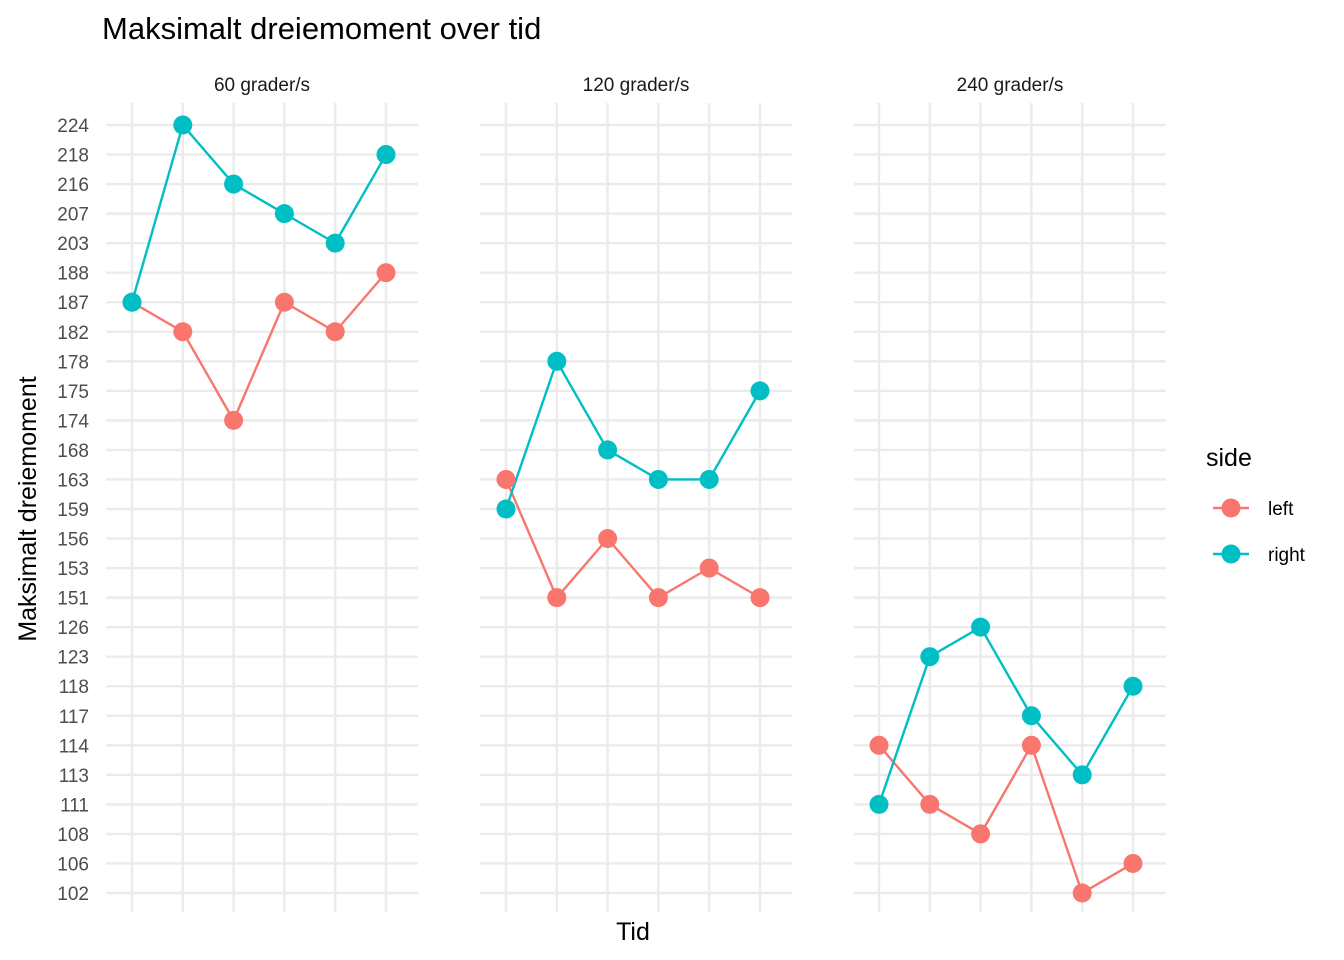 The image size is (1344, 960). Describe the element at coordinates (636, 85) in the screenshot. I see `facet-label: 120 grader/s` at that location.